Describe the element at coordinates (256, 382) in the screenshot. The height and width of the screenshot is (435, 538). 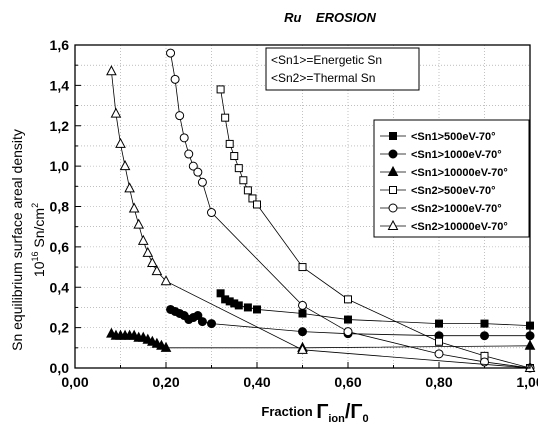
I see `x-tick-label: 0,40` at that location.